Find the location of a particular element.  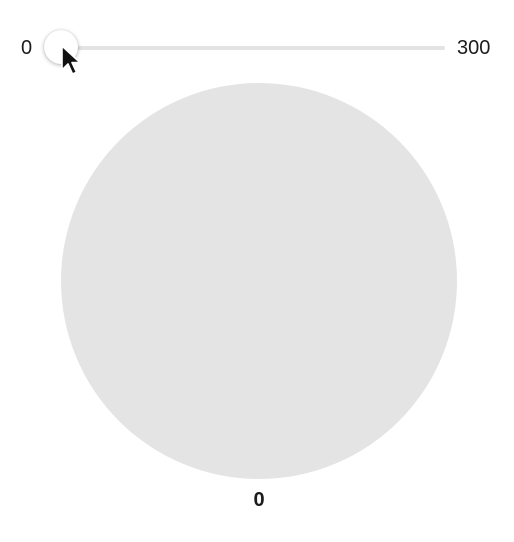

slider-min-label: 0 is located at coordinates (27, 48).